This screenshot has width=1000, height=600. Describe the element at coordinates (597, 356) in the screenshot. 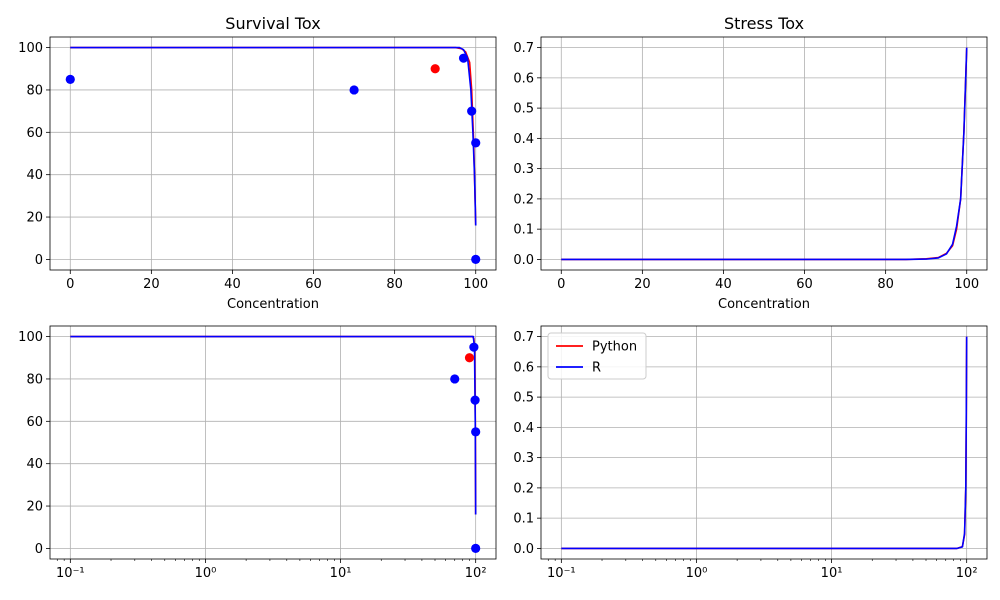

I see `legend: Python R` at that location.